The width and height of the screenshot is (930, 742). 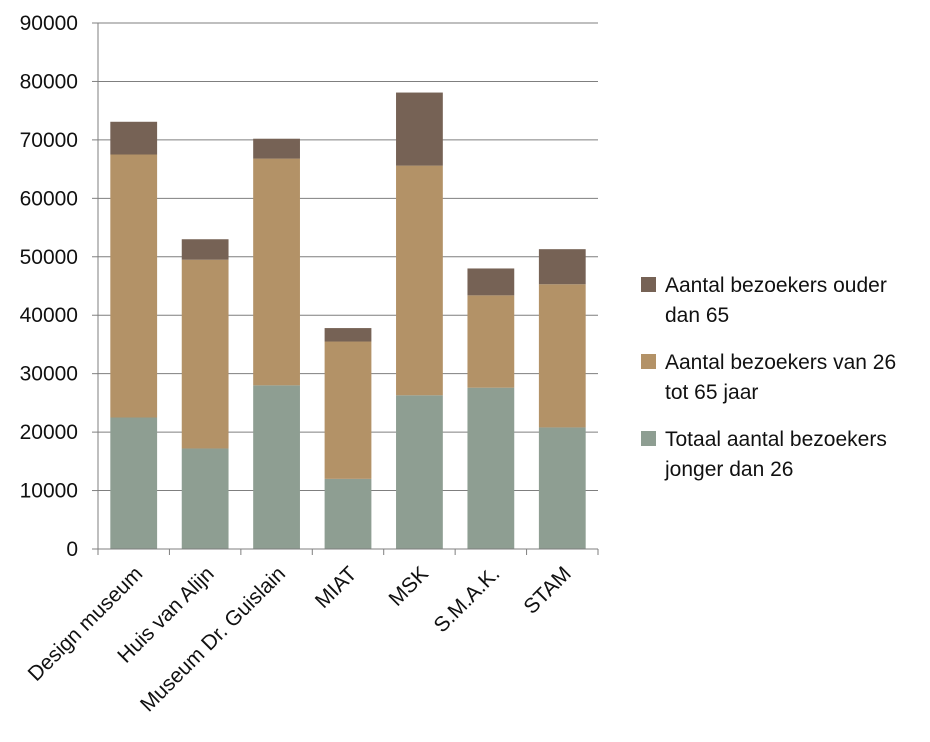 I want to click on y-tick-label: 90000, so click(x=49, y=23).